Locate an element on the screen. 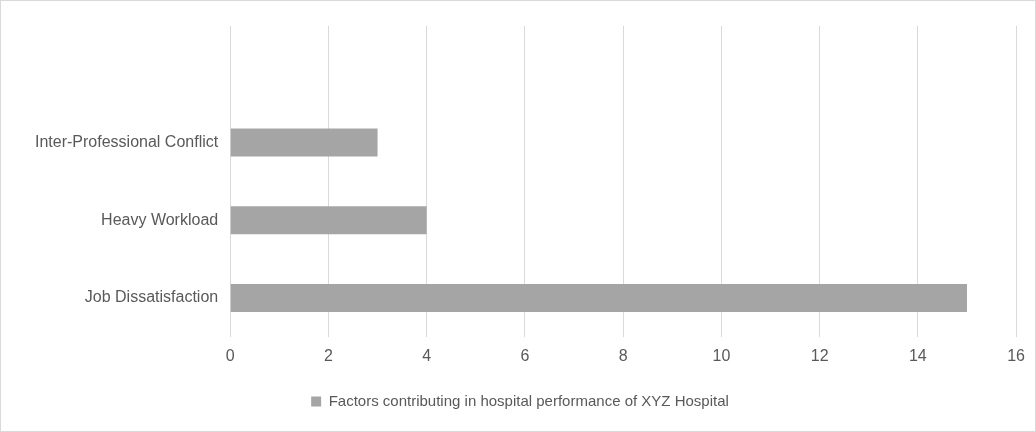 This screenshot has width=1036, height=432. x-tick-label: 8 is located at coordinates (623, 355).